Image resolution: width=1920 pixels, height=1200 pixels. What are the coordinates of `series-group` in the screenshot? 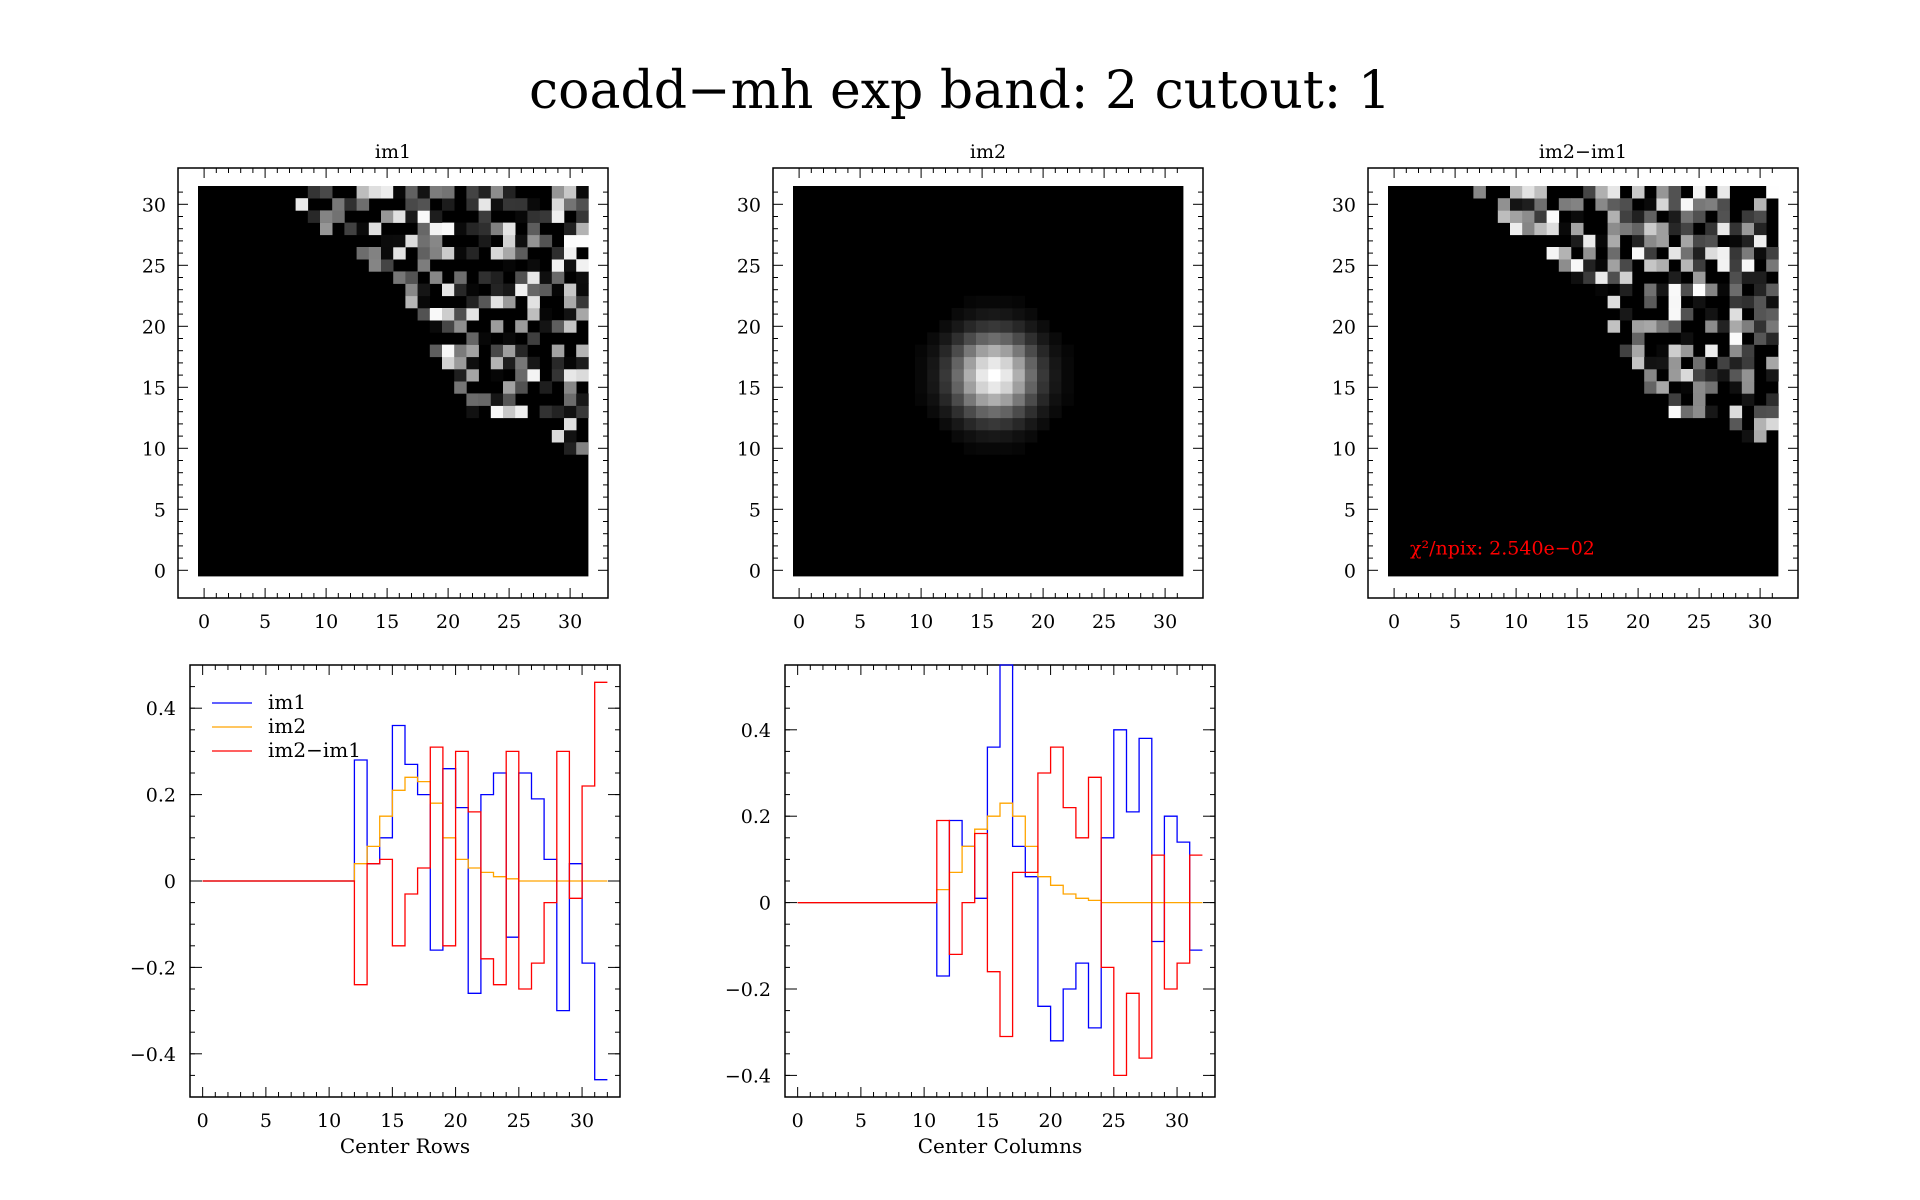 It's located at (1000, 870).